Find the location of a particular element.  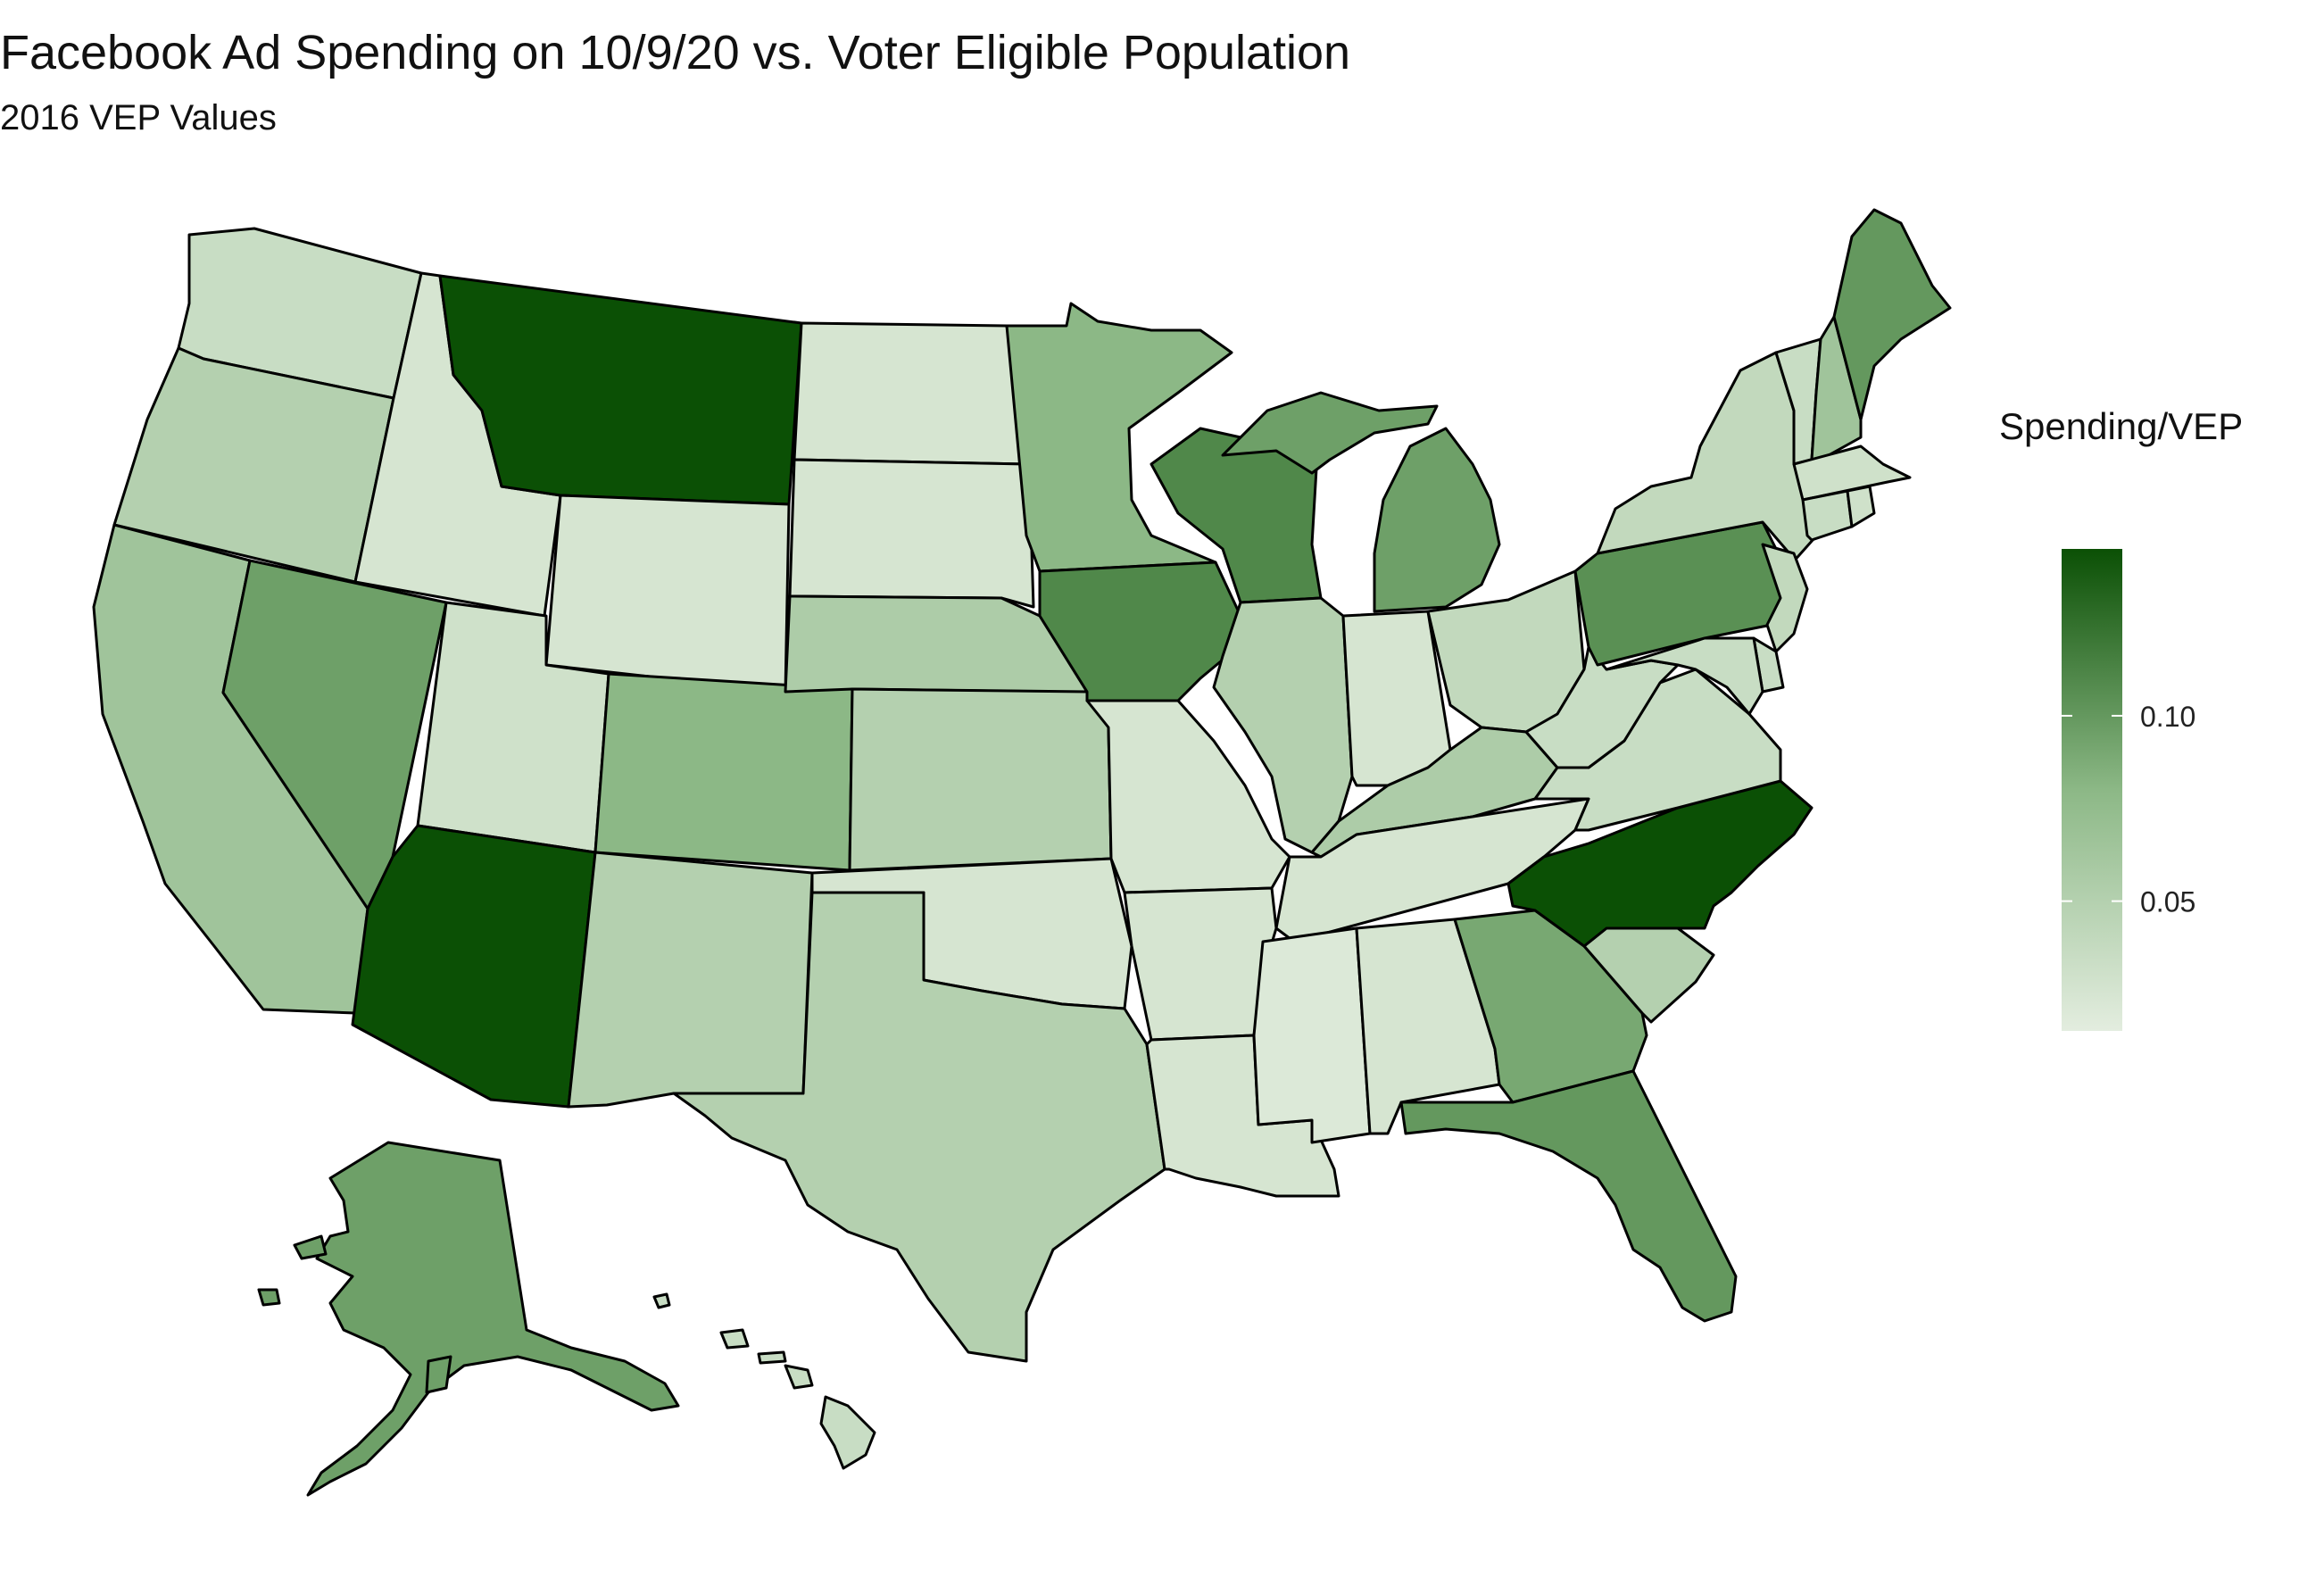

state-sd is located at coordinates (911, 533).